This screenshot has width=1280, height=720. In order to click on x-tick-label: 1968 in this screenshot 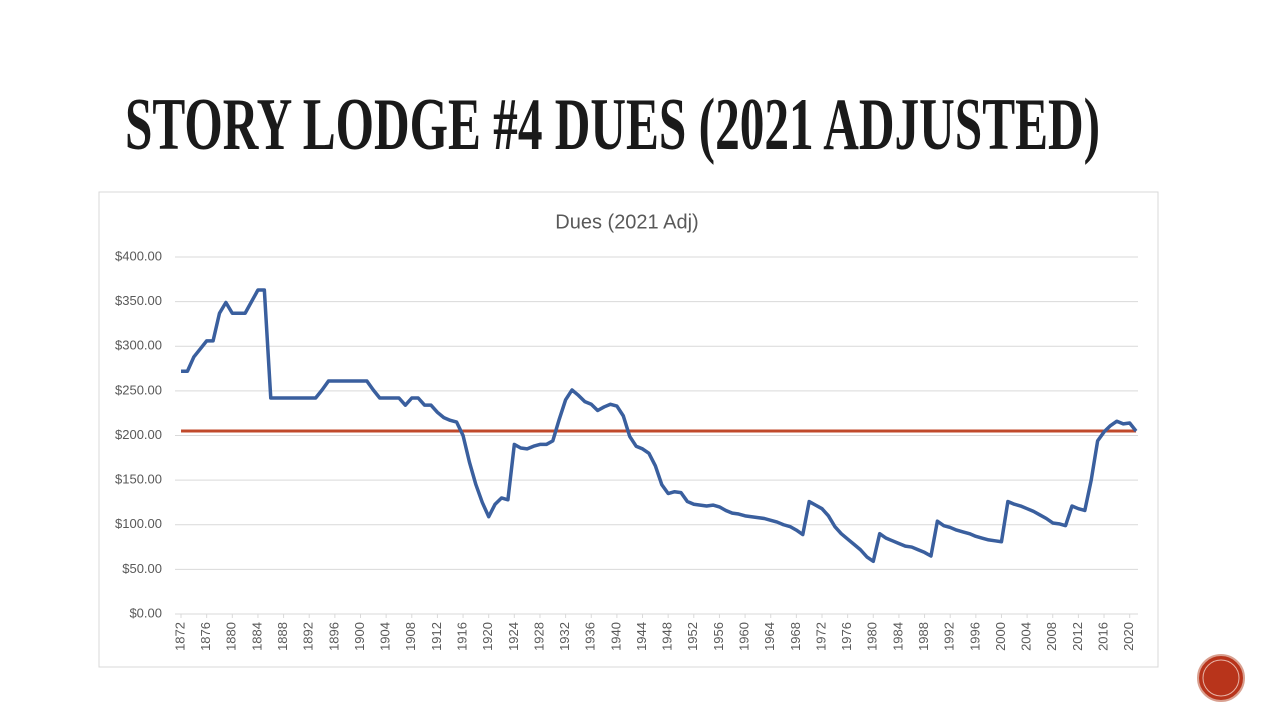, I will do `click(795, 636)`.